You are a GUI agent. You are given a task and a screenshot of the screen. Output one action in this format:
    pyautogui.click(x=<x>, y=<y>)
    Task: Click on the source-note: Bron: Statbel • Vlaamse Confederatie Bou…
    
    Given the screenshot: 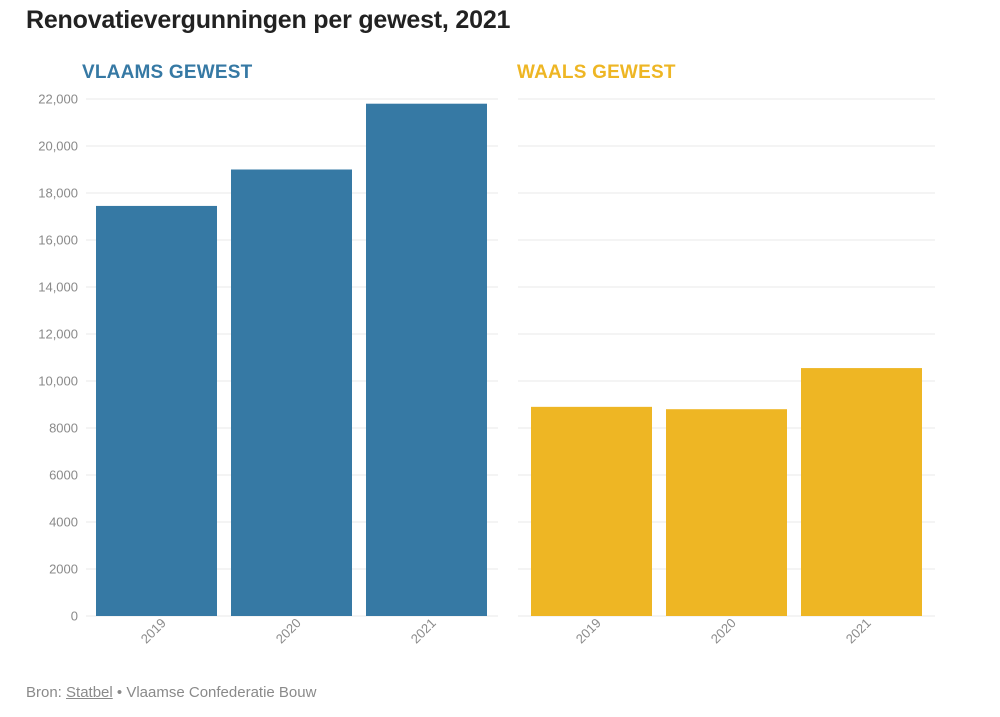 What is the action you would take?
    pyautogui.click(x=171, y=692)
    